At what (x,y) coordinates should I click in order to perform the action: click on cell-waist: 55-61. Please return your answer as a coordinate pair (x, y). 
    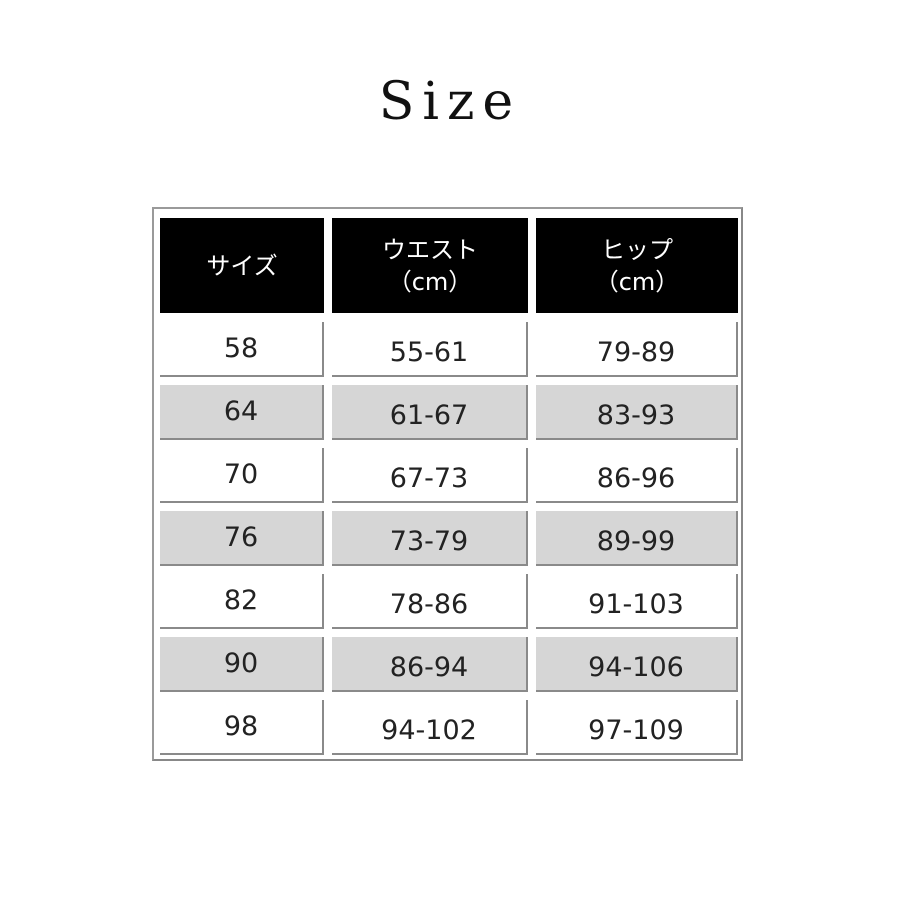
    Looking at the image, I should click on (430, 349).